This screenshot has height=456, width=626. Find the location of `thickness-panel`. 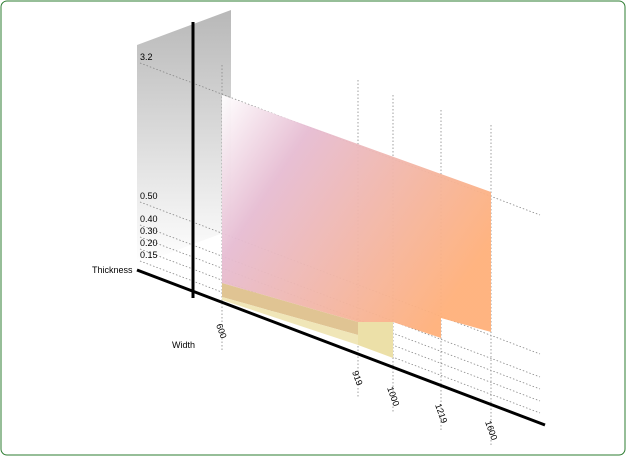

thickness-panel is located at coordinates (184, 137).